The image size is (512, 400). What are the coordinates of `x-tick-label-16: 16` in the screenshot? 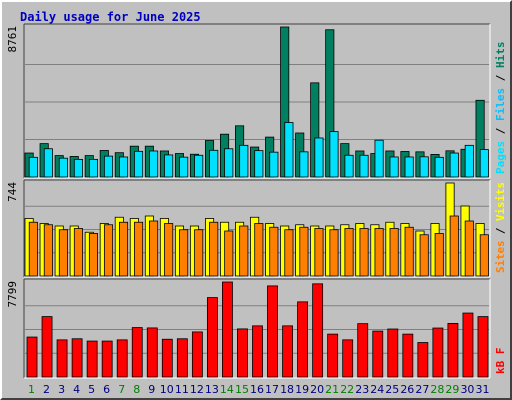 It's located at (257, 389).